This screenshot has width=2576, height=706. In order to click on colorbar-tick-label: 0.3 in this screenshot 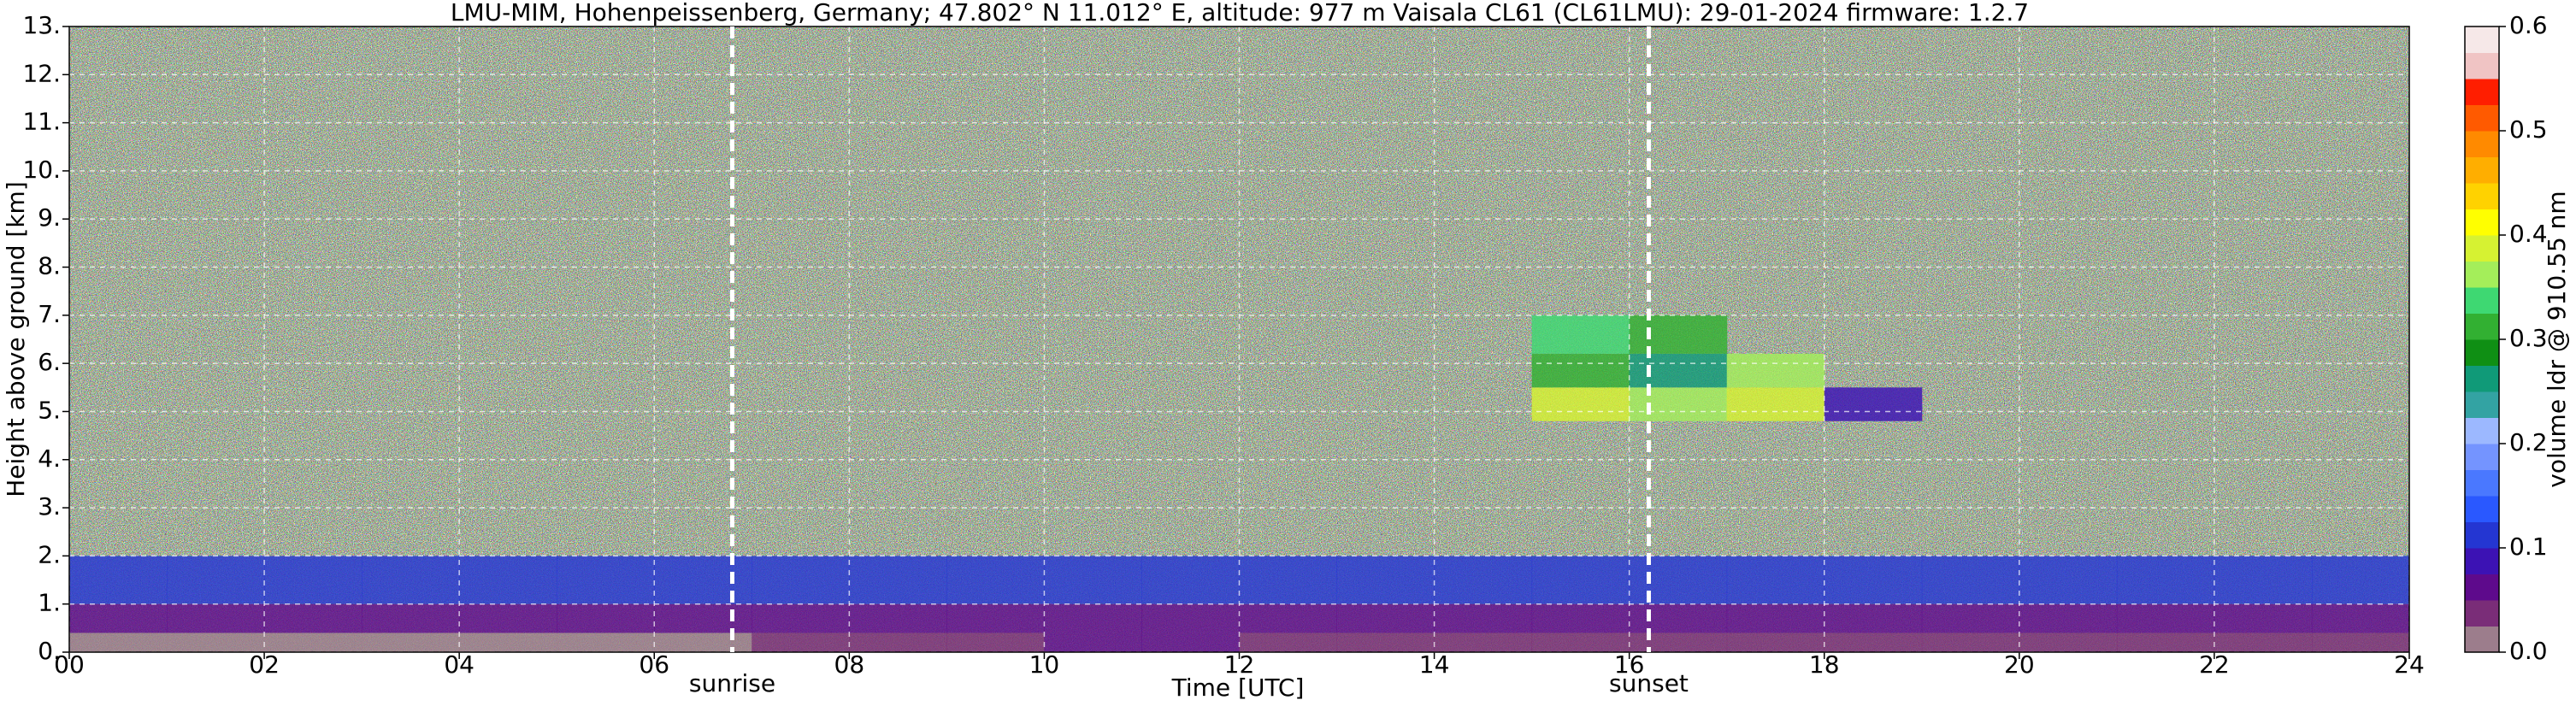, I will do `click(2528, 338)`.